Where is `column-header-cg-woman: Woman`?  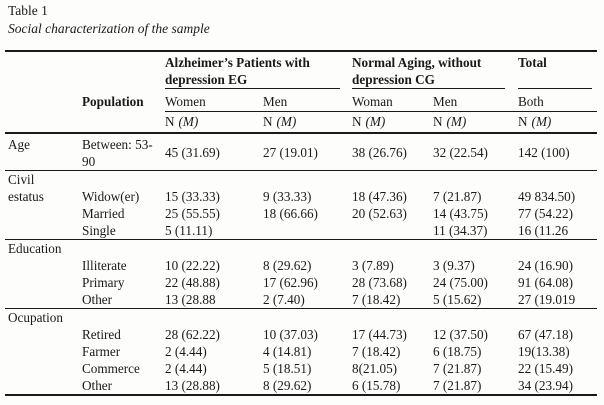
column-header-cg-woman: Woman is located at coordinates (392, 102).